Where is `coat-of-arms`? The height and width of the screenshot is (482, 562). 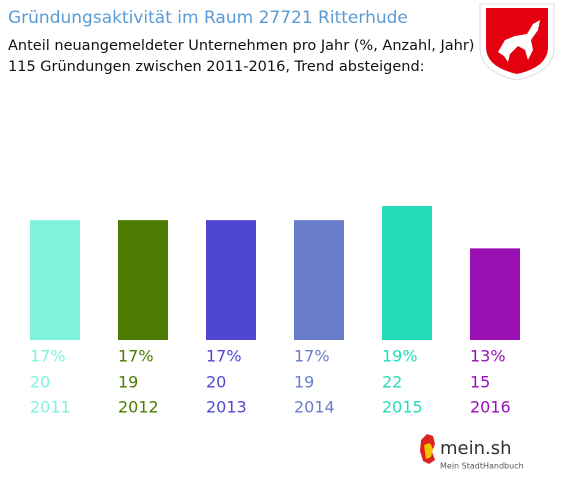 coat-of-arms is located at coordinates (517, 42).